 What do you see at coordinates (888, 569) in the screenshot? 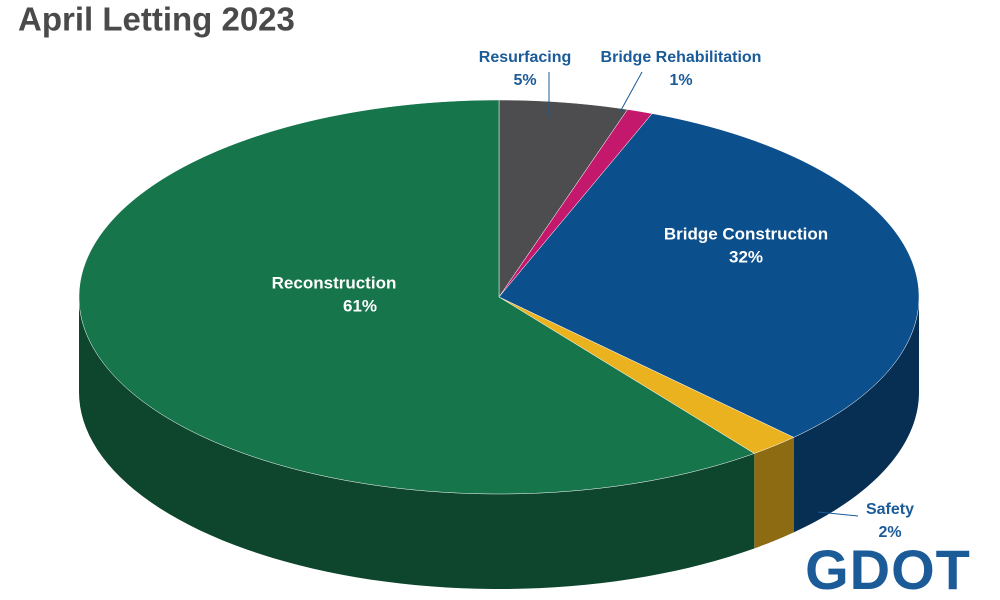
I see `logo: GDOT` at bounding box center [888, 569].